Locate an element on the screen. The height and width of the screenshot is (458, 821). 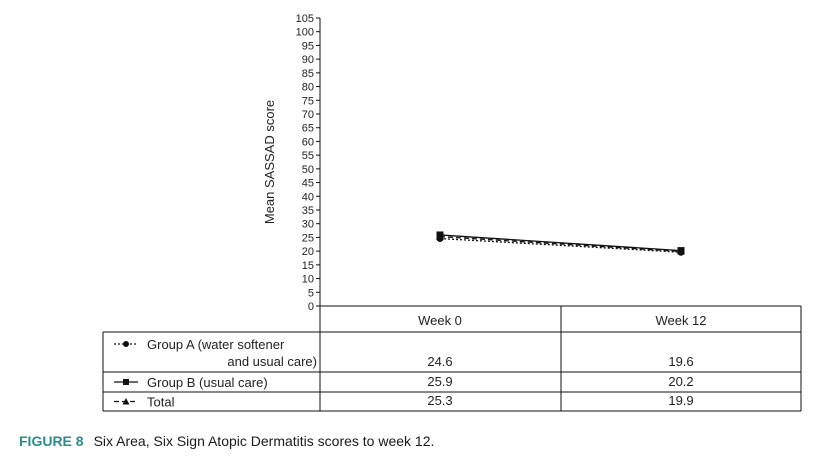
plot-lines is located at coordinates (560, 243).